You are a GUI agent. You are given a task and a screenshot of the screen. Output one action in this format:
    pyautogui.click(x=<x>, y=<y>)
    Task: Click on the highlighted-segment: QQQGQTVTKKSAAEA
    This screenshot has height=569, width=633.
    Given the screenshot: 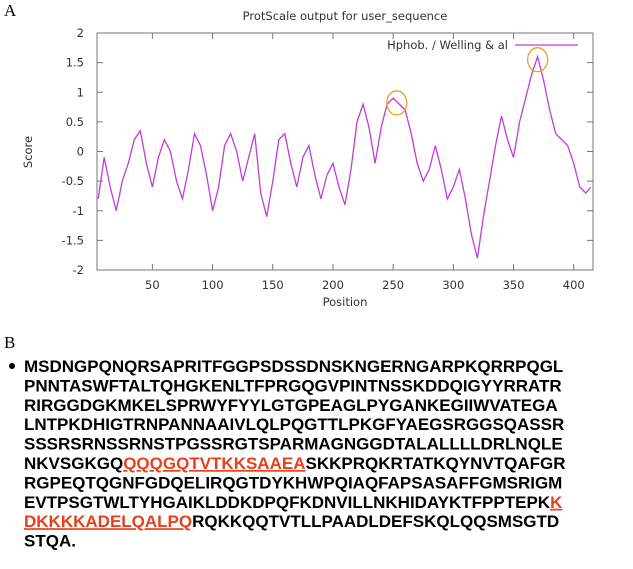 What is the action you would take?
    pyautogui.click(x=214, y=463)
    